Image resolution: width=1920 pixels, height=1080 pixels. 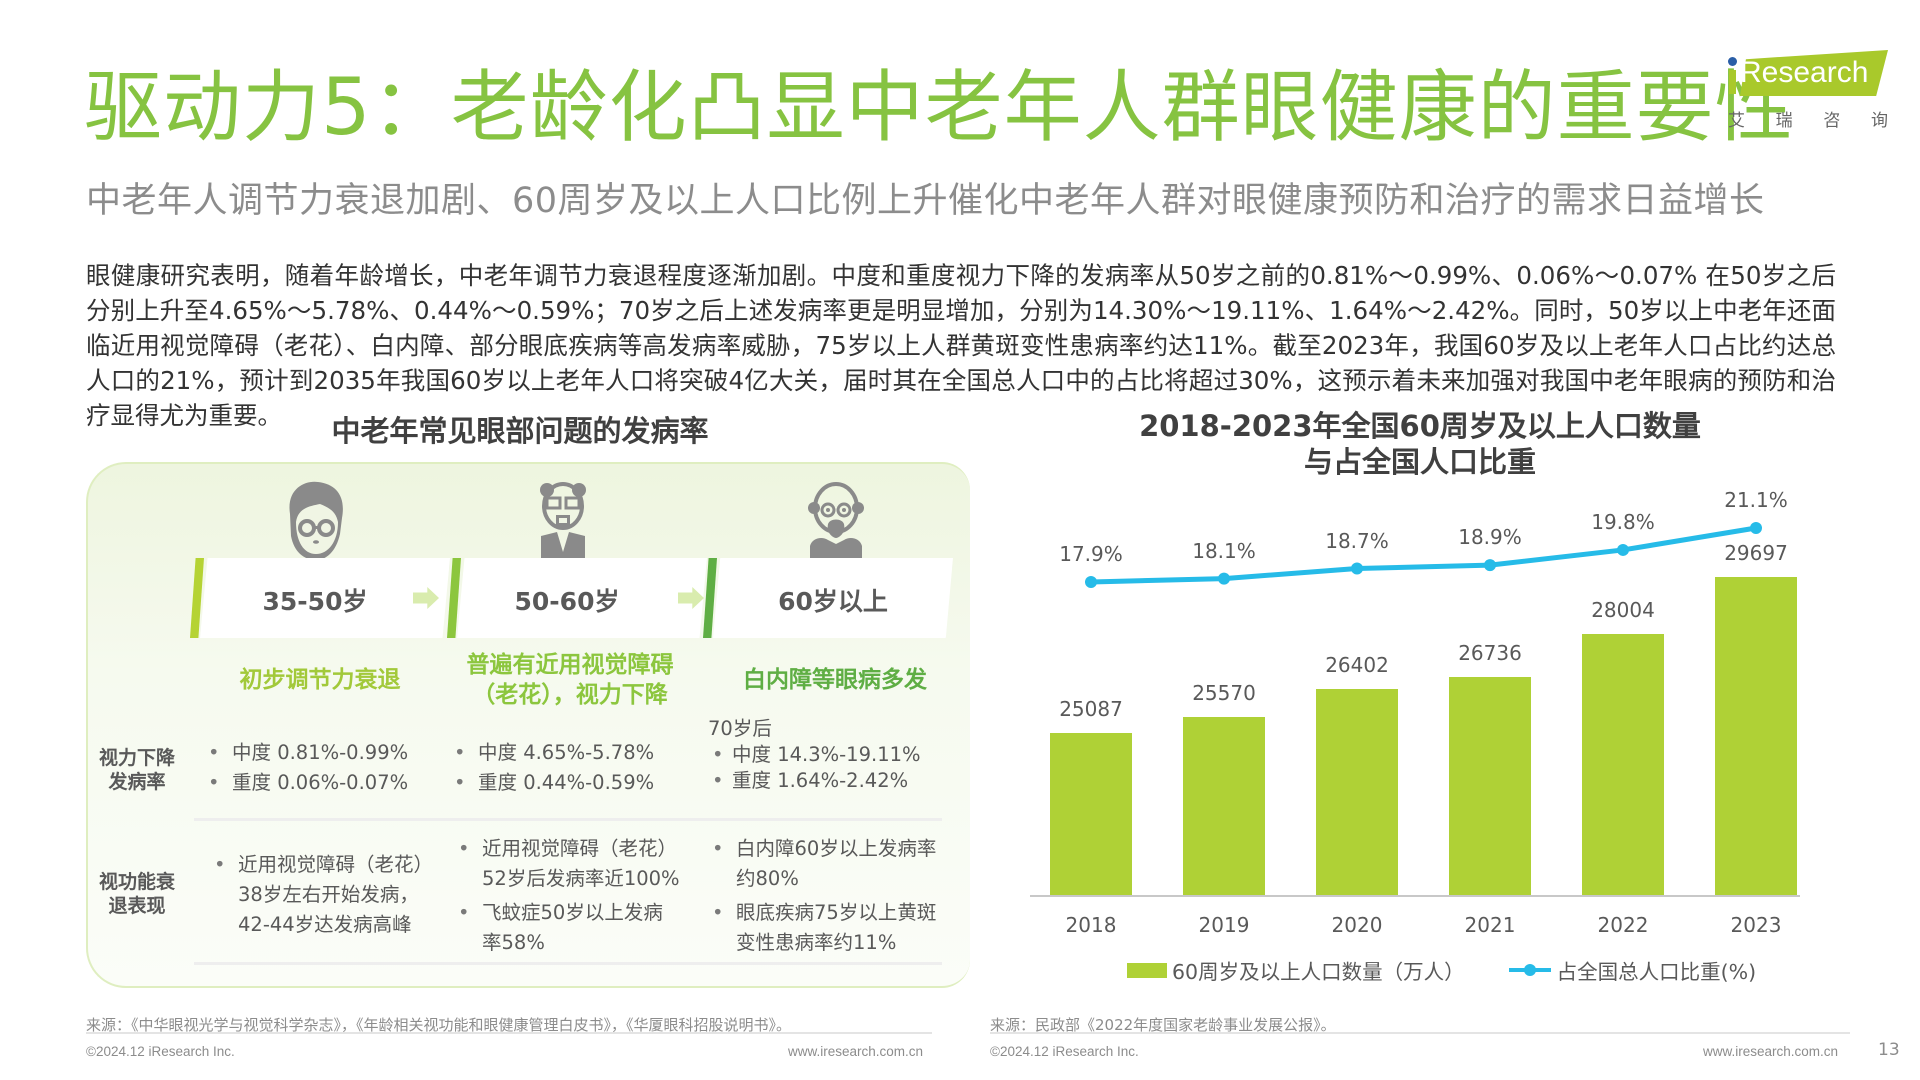 What do you see at coordinates (1732, 82) in the screenshot?
I see `logo-i-stem` at bounding box center [1732, 82].